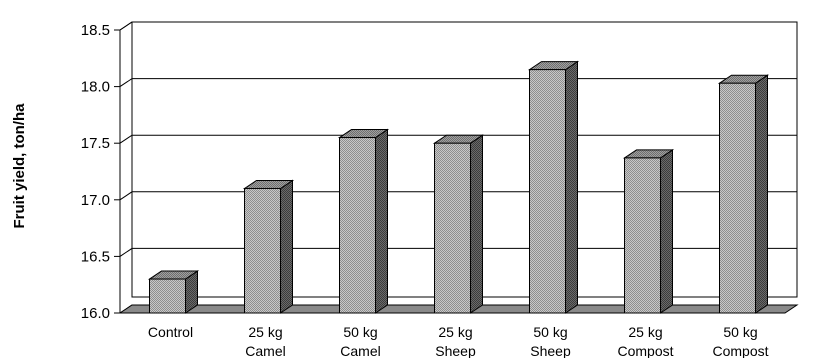  I want to click on x-tick-label: 25 kg Compost, so click(645, 341).